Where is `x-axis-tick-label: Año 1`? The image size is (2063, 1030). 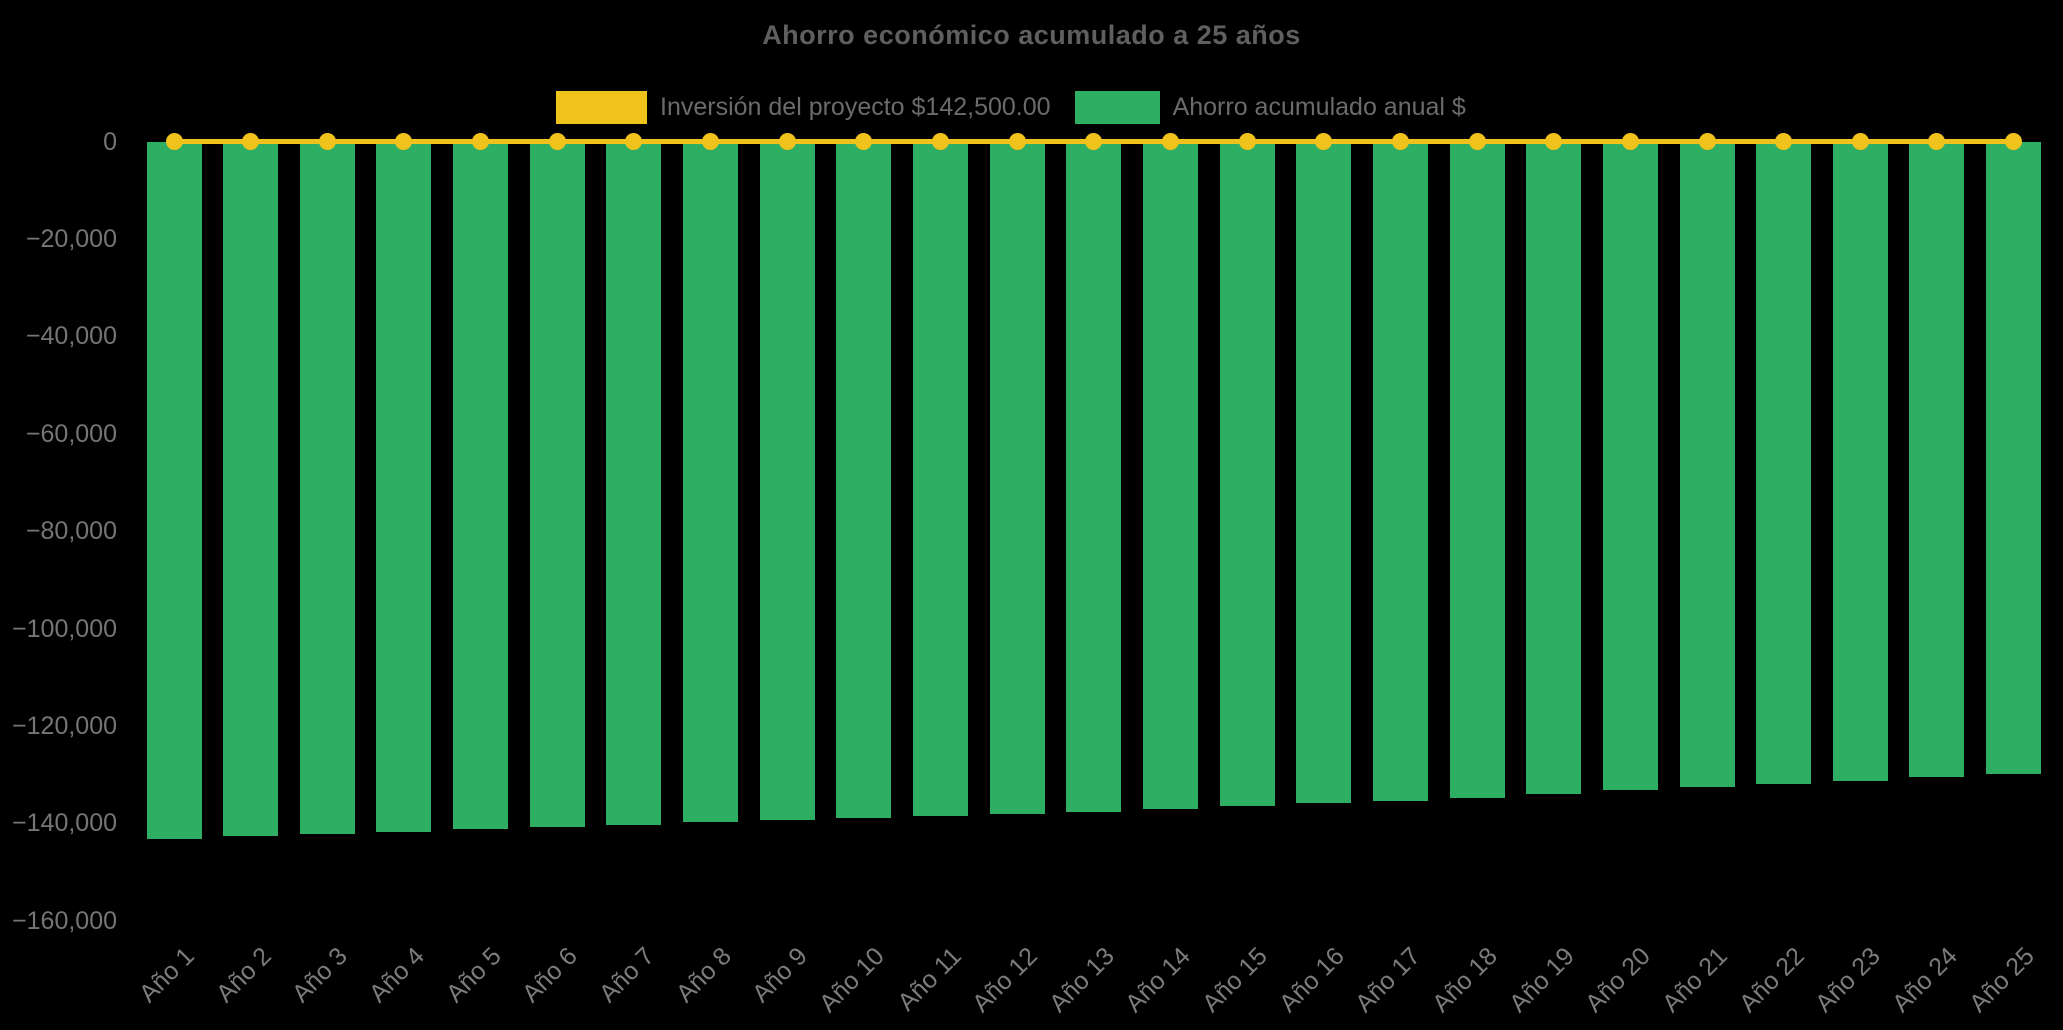
x-axis-tick-label: Año 1 is located at coordinates (166, 975).